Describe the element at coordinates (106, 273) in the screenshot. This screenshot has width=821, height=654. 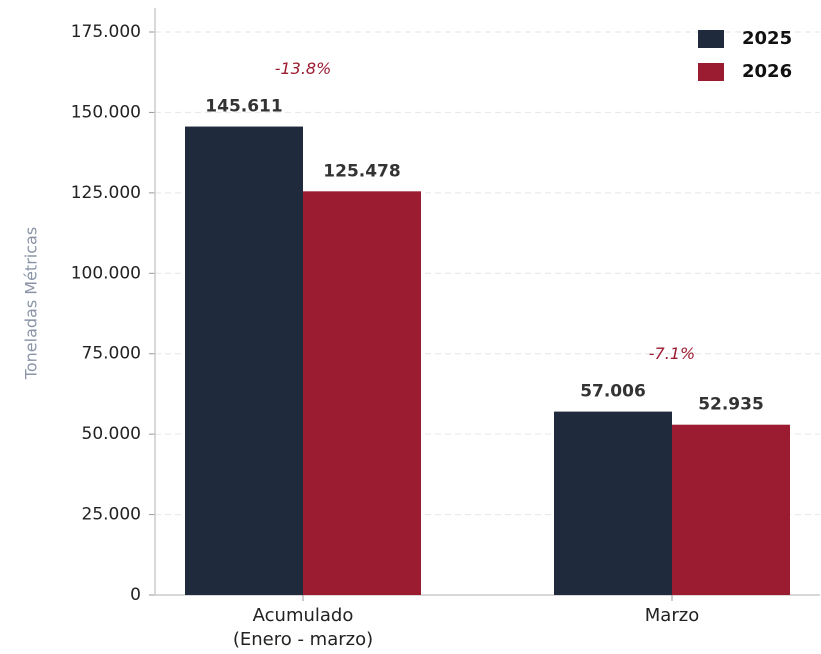
I see `y-tick-label: 100.000` at that location.